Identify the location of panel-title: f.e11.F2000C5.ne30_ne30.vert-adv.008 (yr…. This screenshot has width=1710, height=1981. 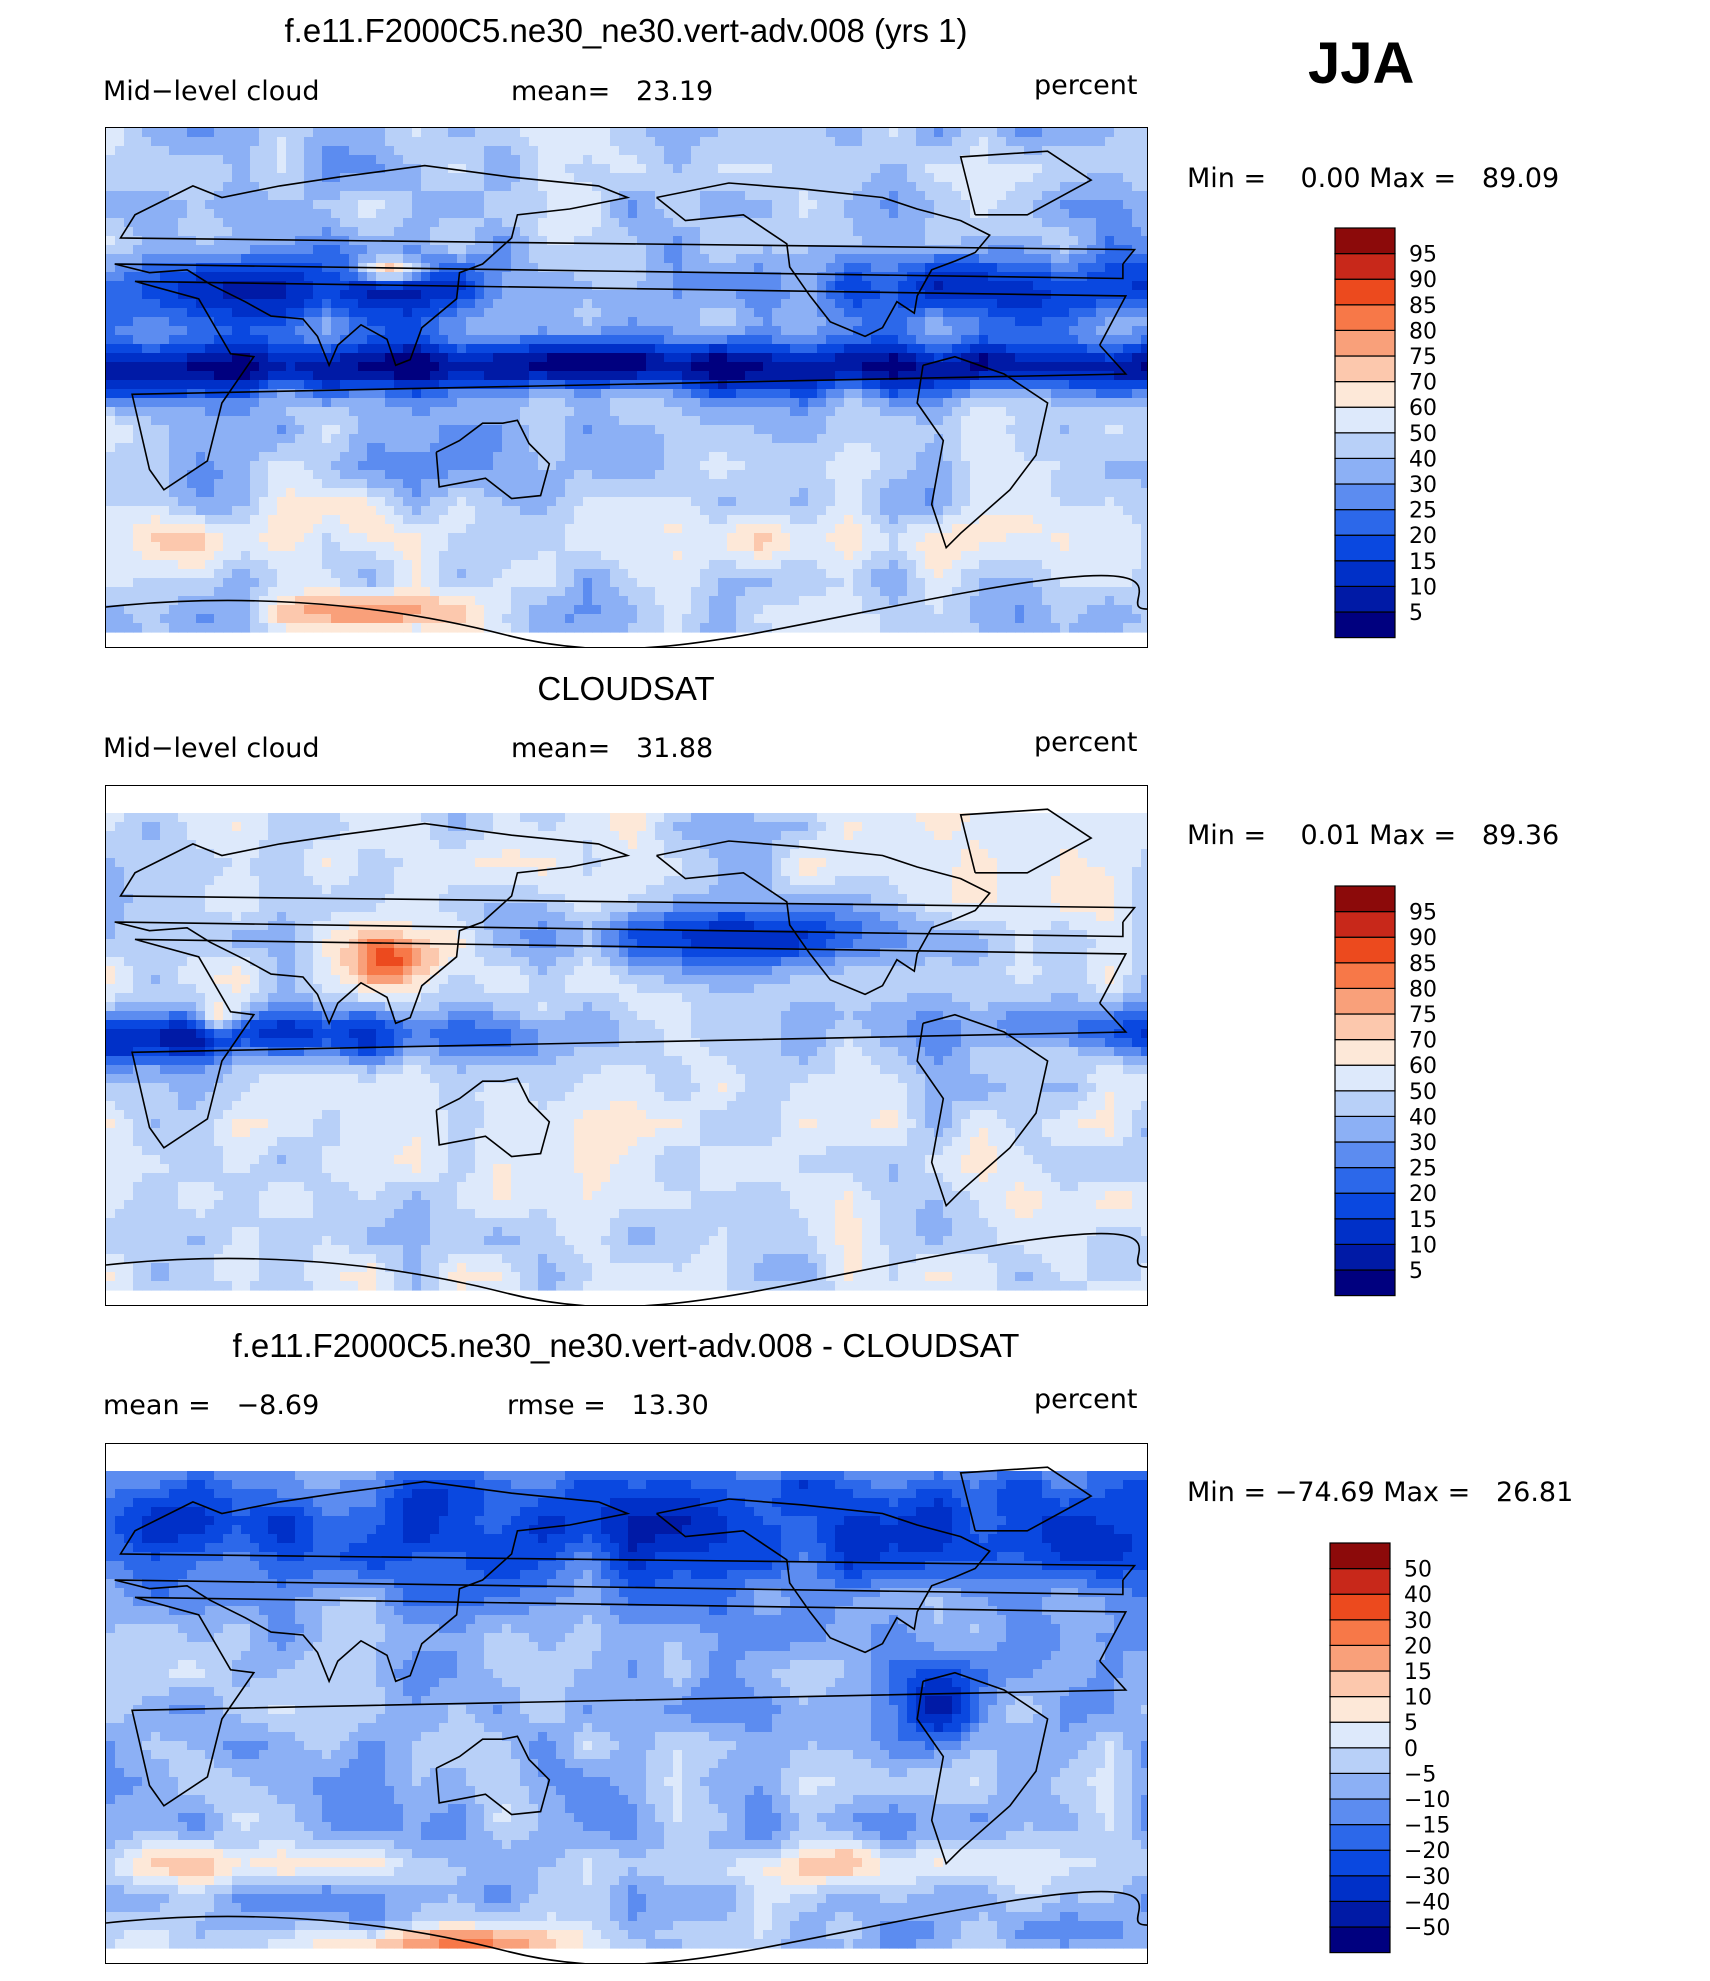
(626, 30).